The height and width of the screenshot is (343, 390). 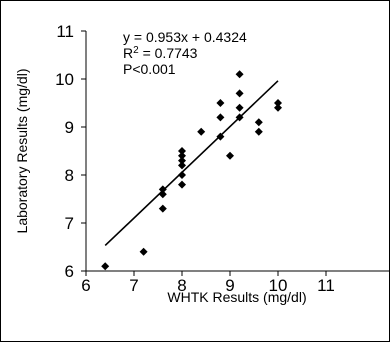 I want to click on r-squared-base: R, so click(x=128, y=53).